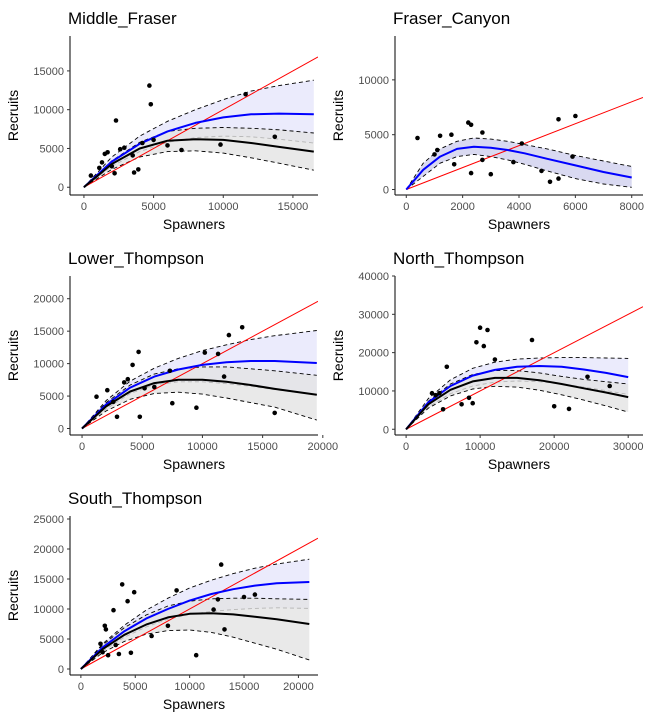  I want to click on y-tick-label: 30000, so click(373, 315).